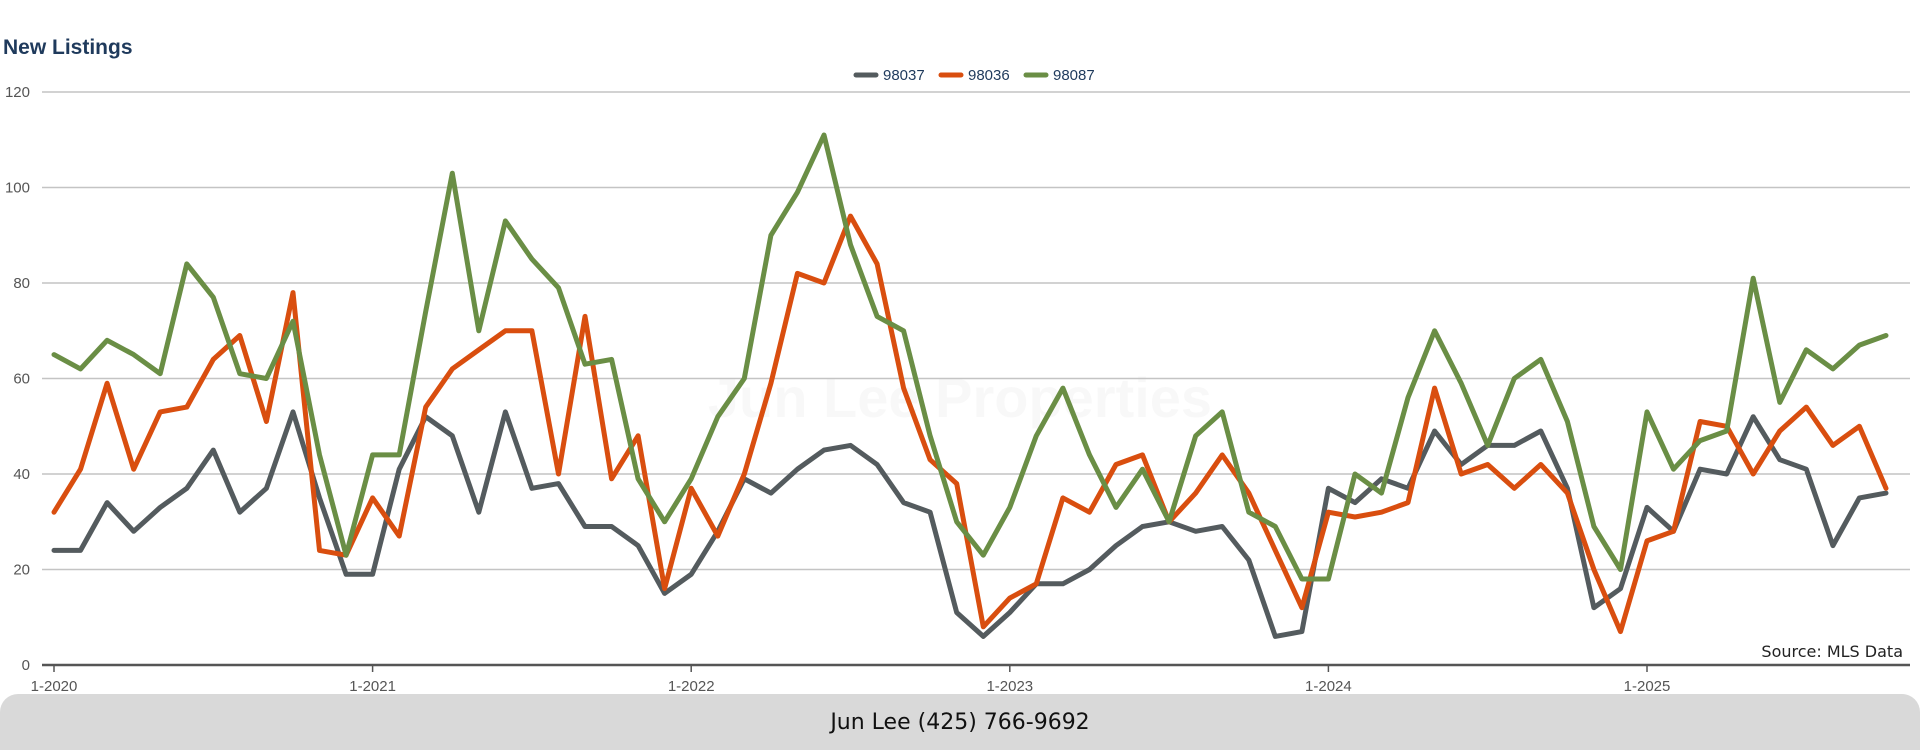  Describe the element at coordinates (17, 92) in the screenshot. I see `y-tick-label: 120` at that location.